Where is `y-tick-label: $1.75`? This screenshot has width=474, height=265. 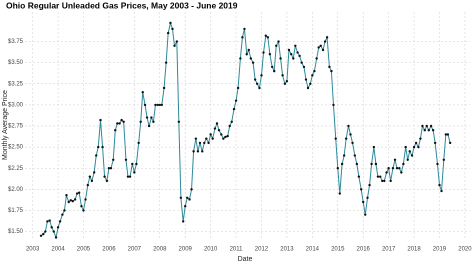 y-tick-label: $1.75 is located at coordinates (16, 211).